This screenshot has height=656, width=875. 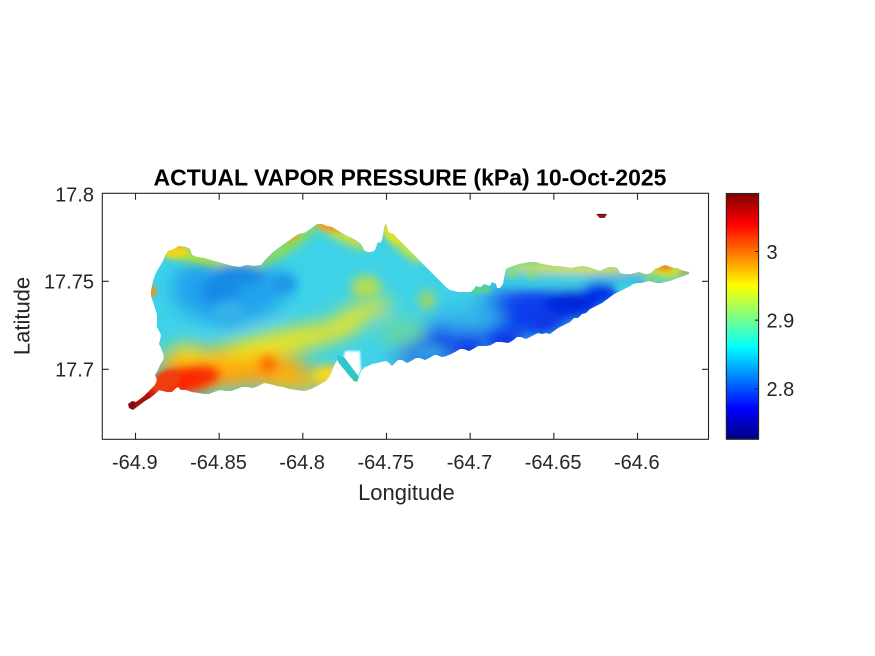 I want to click on svg-text: 17.75, so click(x=69, y=283).